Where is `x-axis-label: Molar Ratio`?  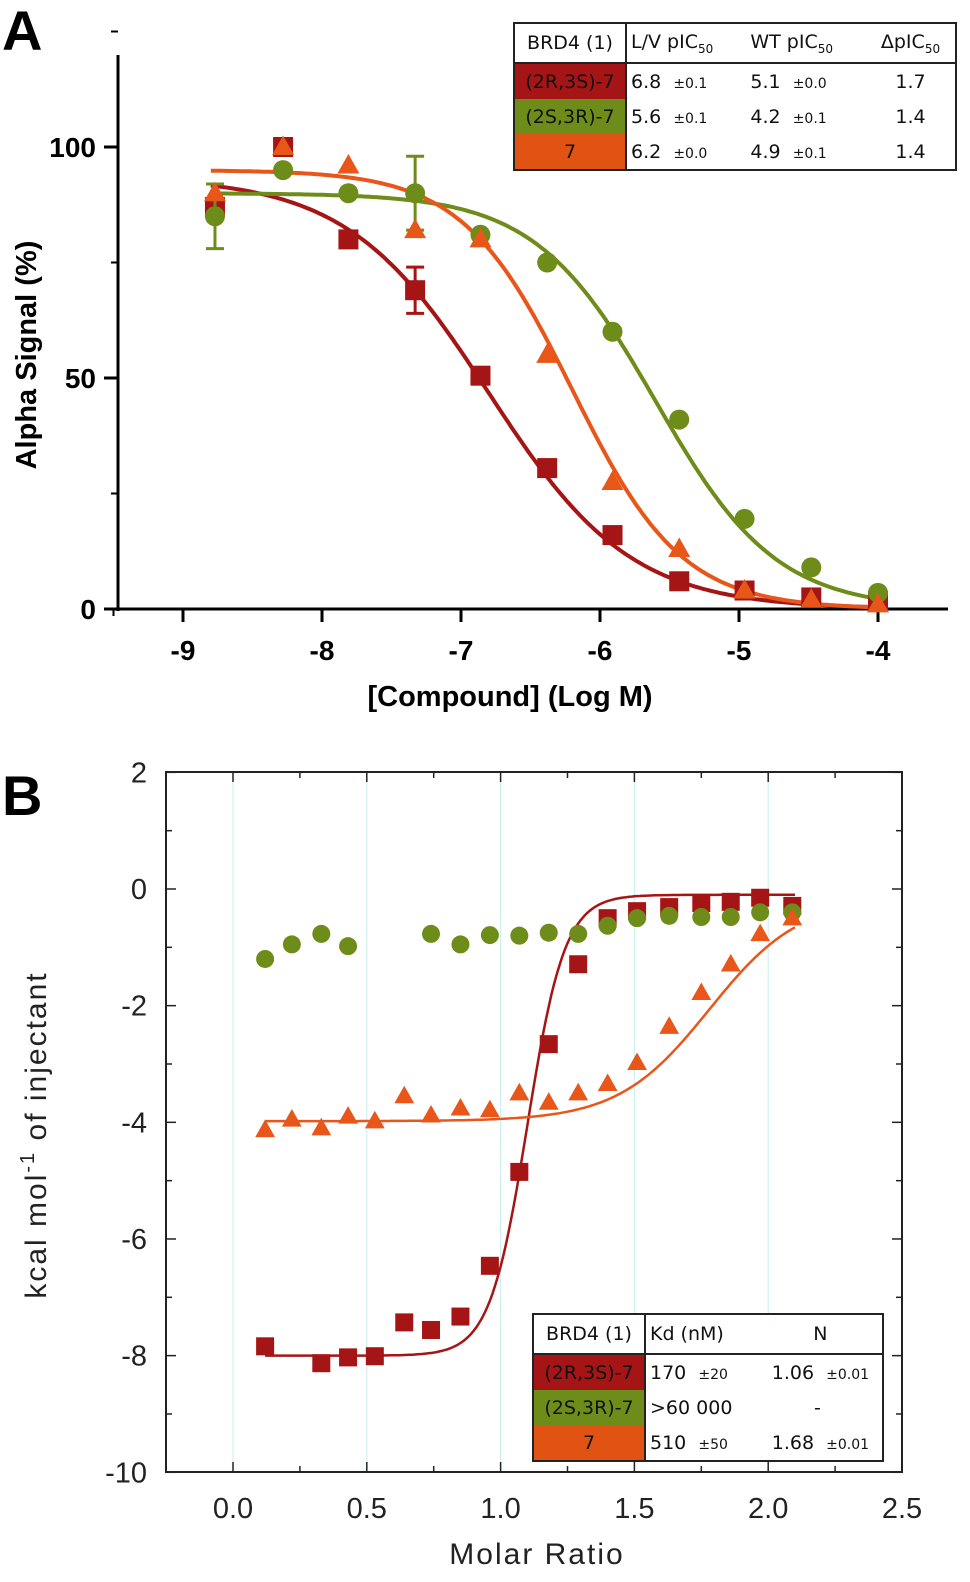
x-axis-label: Molar Ratio is located at coordinates (536, 1554).